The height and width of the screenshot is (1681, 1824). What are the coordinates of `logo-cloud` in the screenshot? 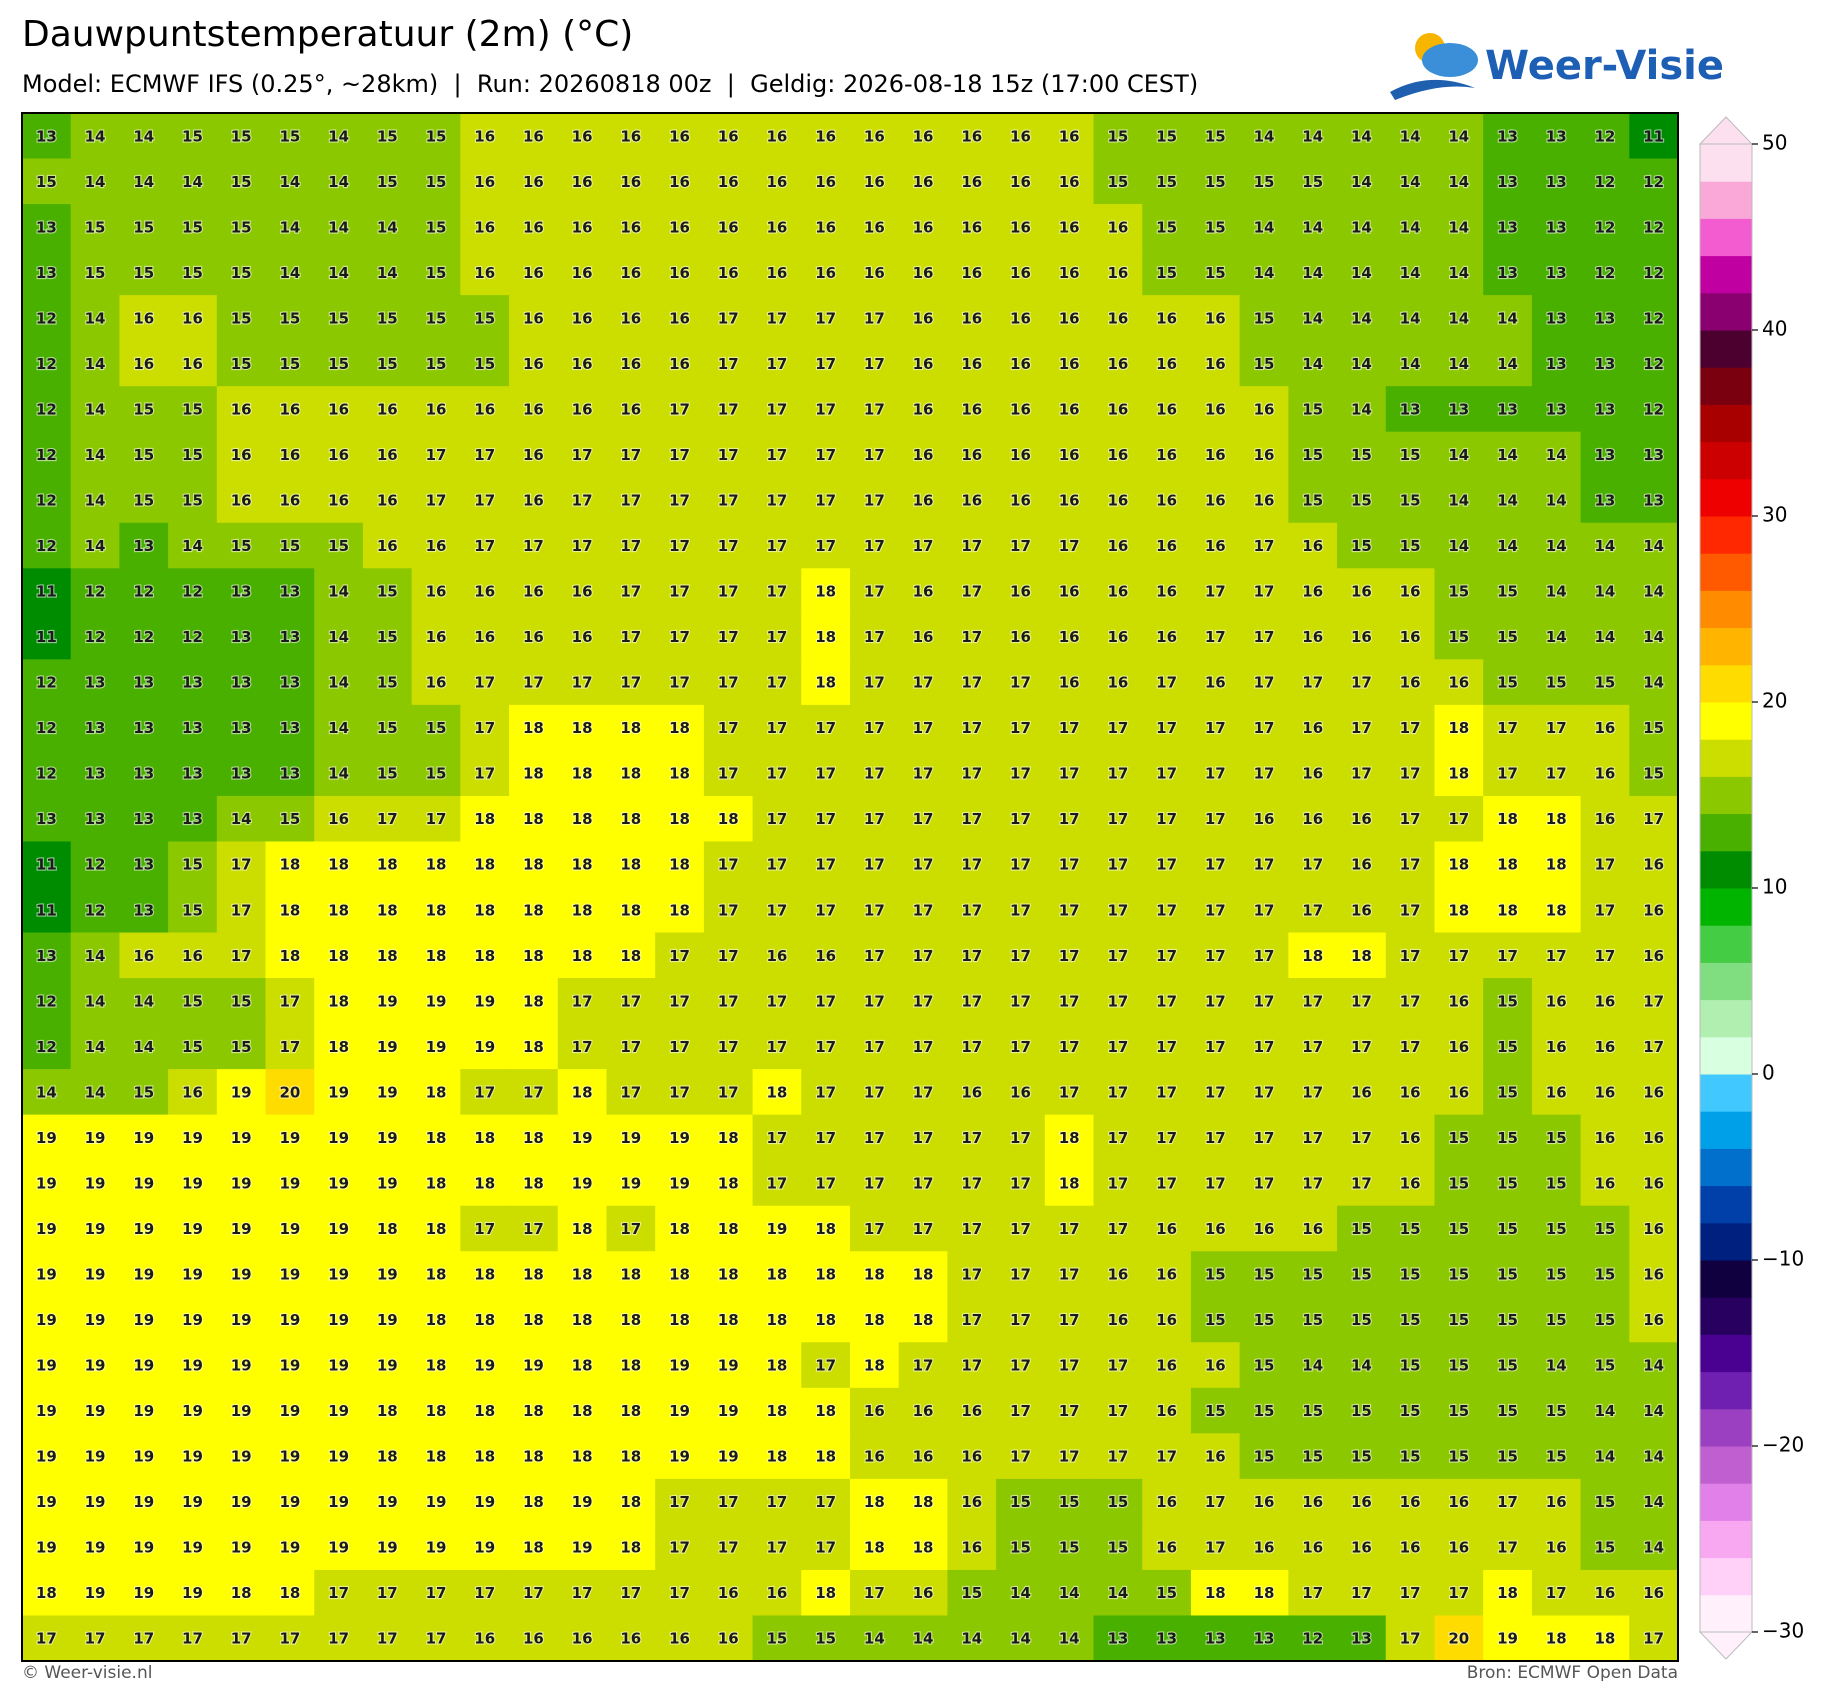 It's located at (1450, 60).